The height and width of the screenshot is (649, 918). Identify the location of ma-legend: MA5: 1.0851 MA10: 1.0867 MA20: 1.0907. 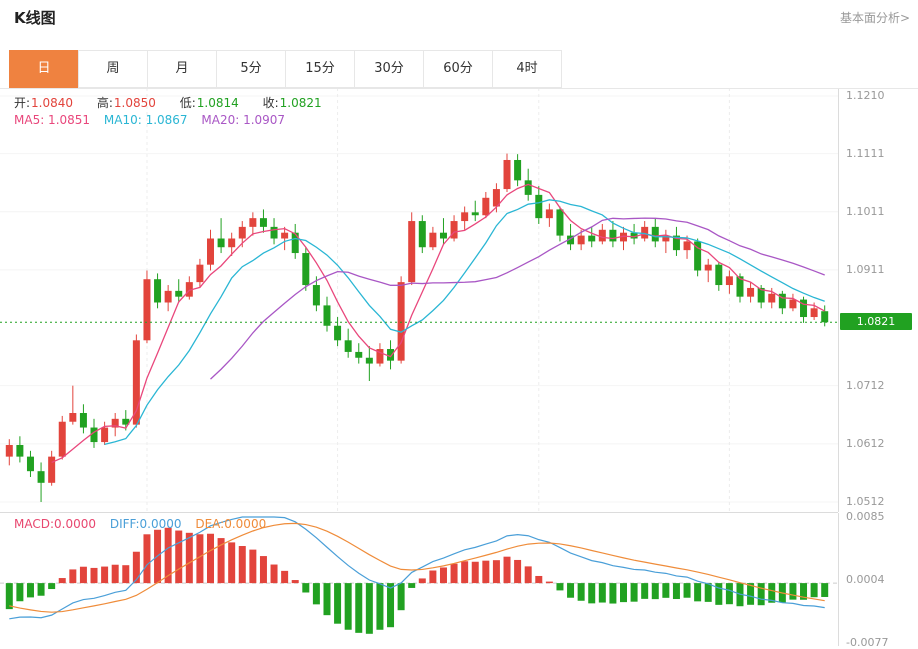
(154, 120).